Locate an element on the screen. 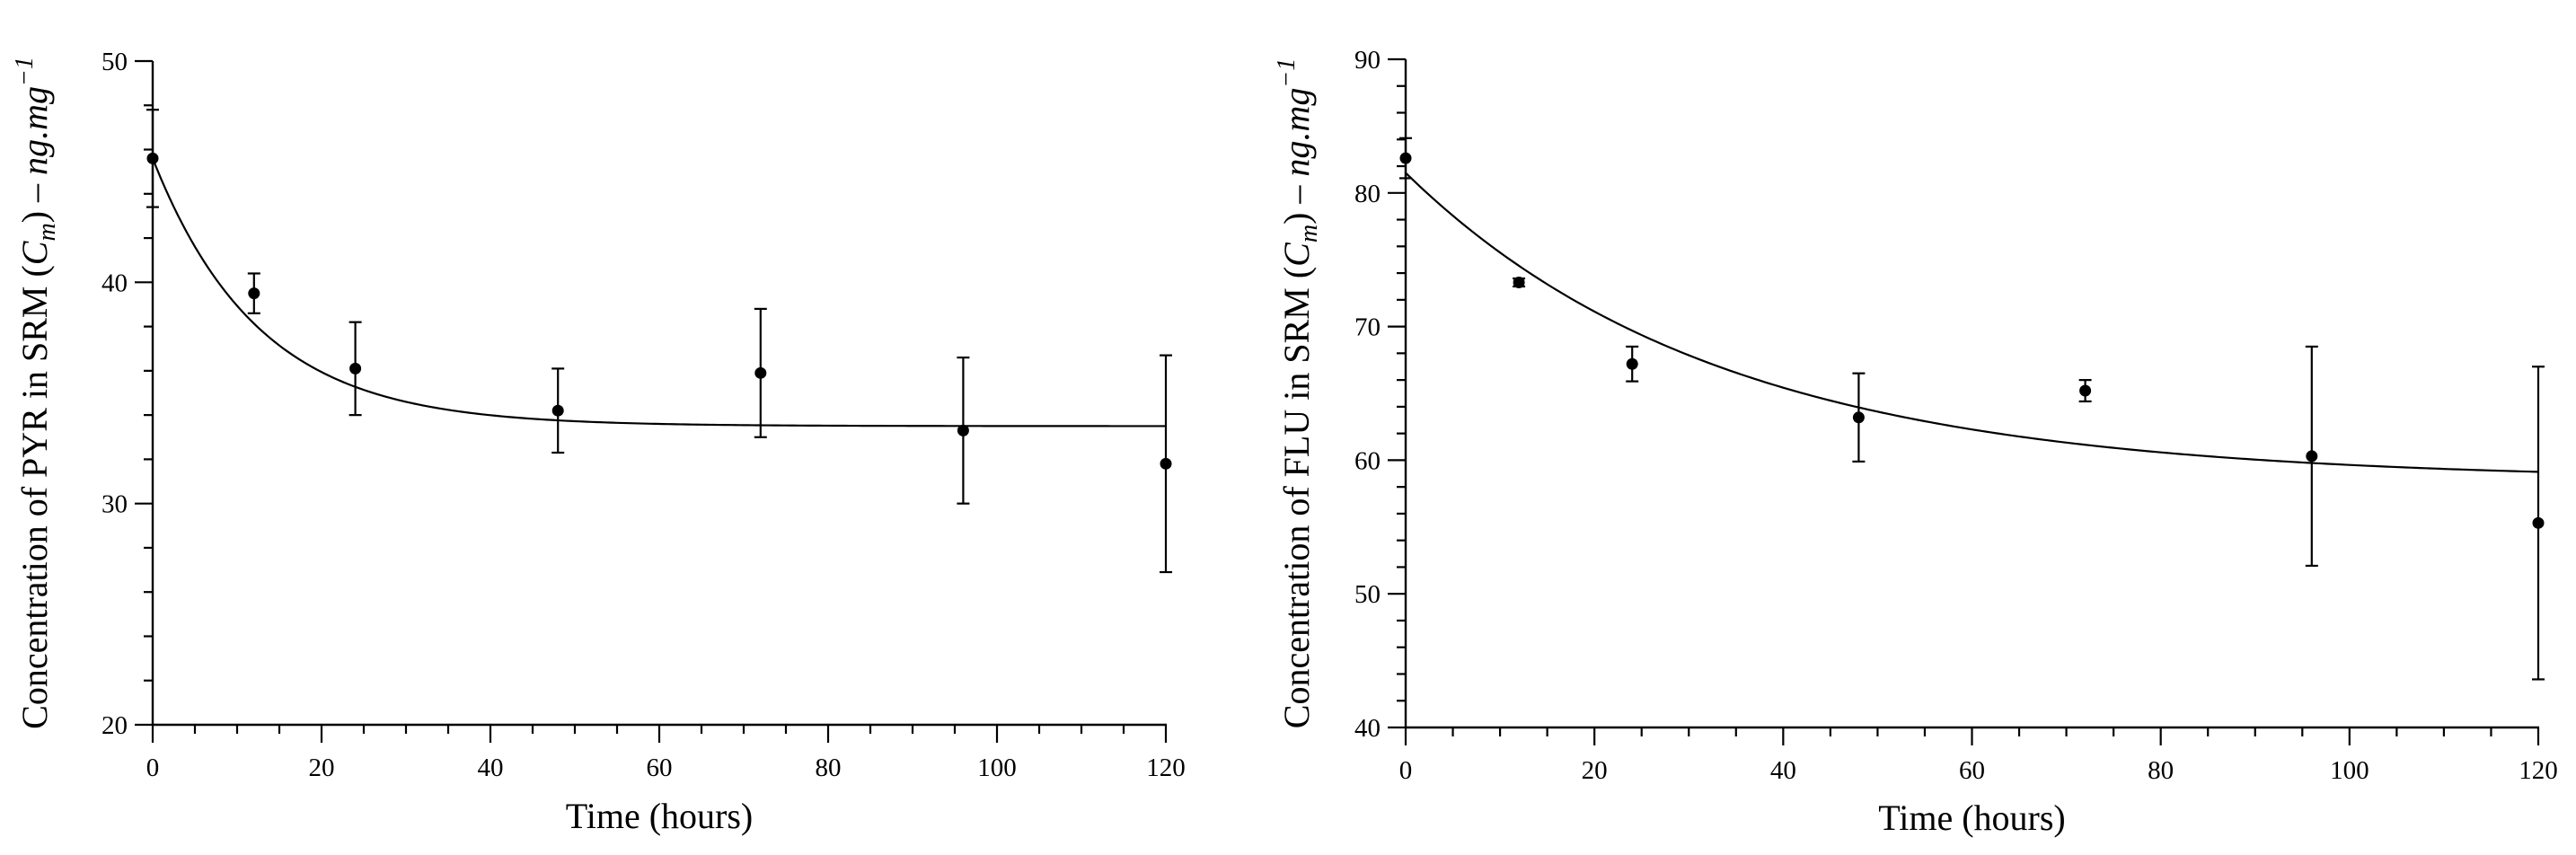 The height and width of the screenshot is (855, 2576). y-tick-label: 90 is located at coordinates (1367, 60).